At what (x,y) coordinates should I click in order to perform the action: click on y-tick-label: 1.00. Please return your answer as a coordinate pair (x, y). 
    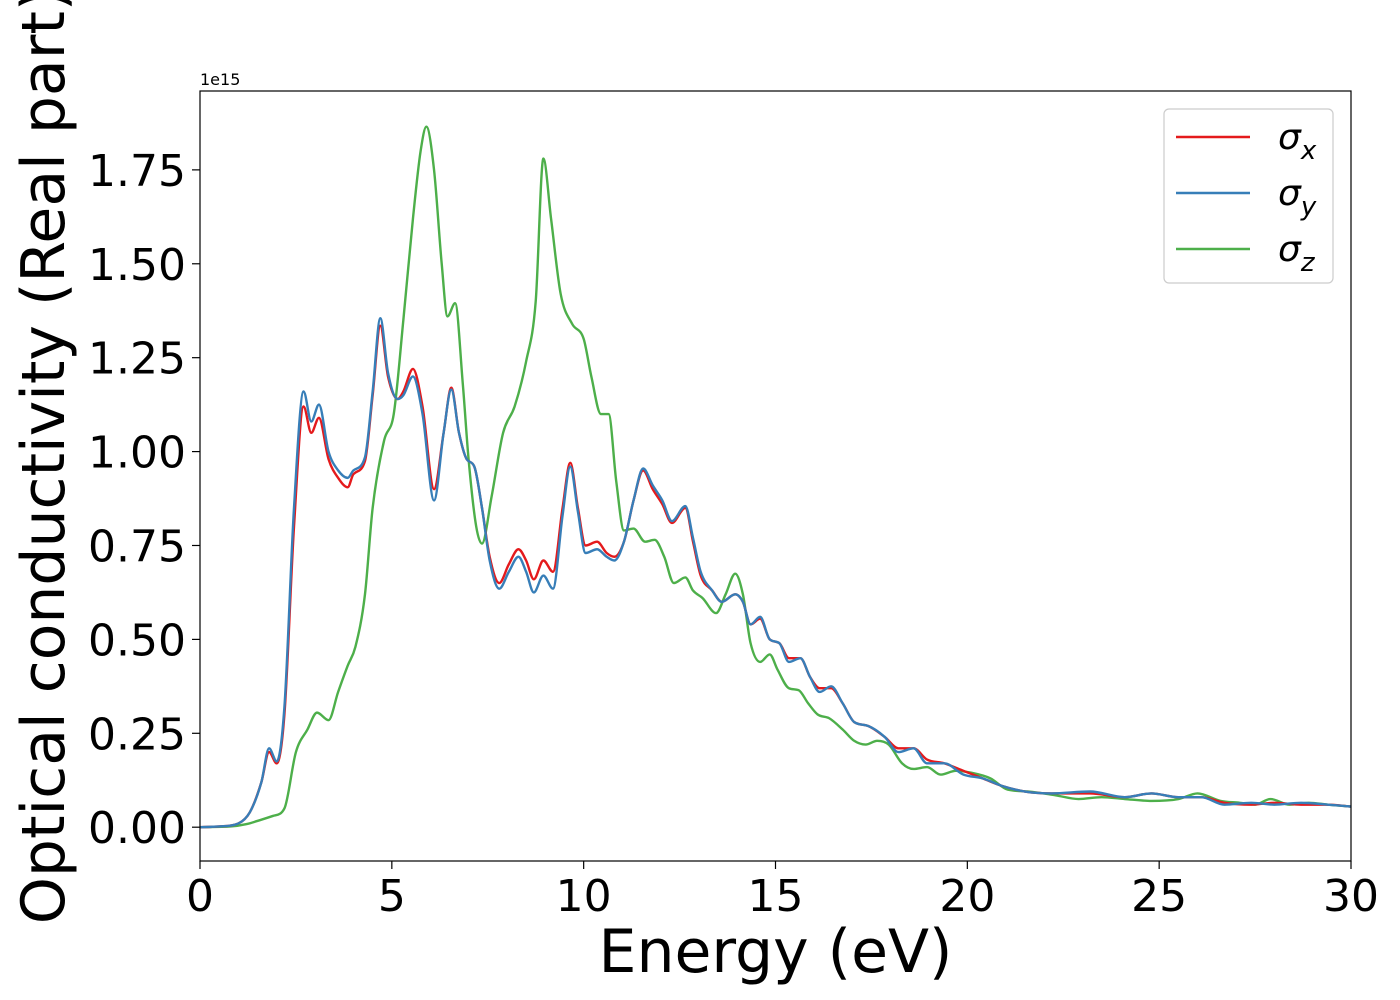
    Looking at the image, I should click on (137, 453).